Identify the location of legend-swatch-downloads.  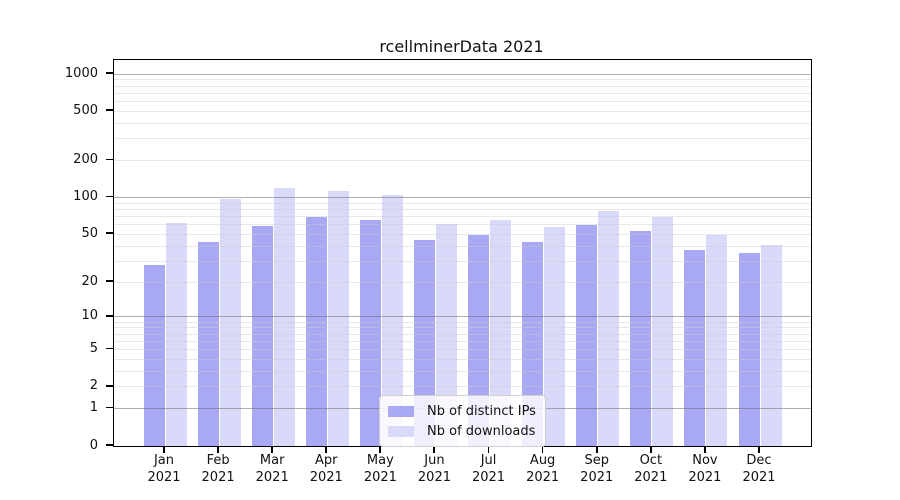
(401, 431).